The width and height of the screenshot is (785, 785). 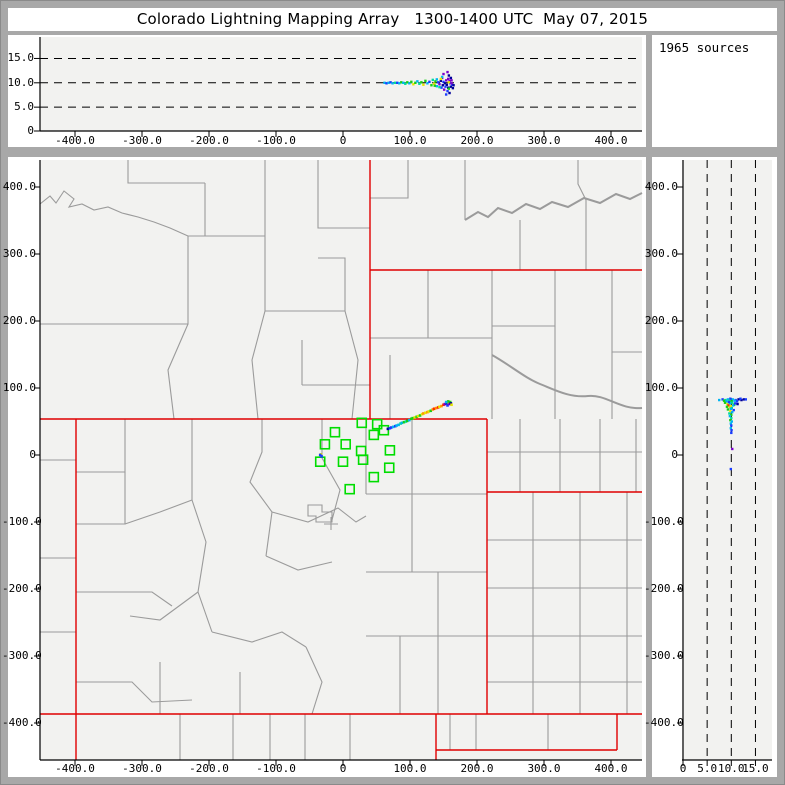 I want to click on sources-plan, so click(x=385, y=429).